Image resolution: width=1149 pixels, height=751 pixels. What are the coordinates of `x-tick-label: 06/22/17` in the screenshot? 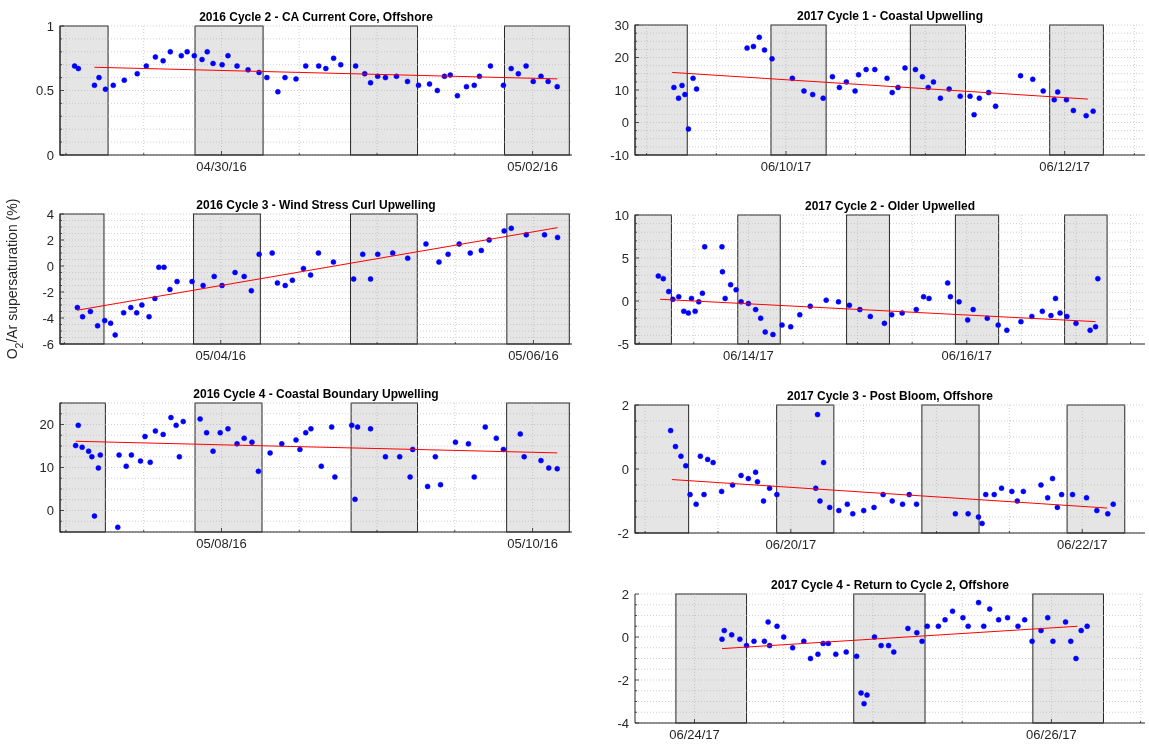 It's located at (1082, 544).